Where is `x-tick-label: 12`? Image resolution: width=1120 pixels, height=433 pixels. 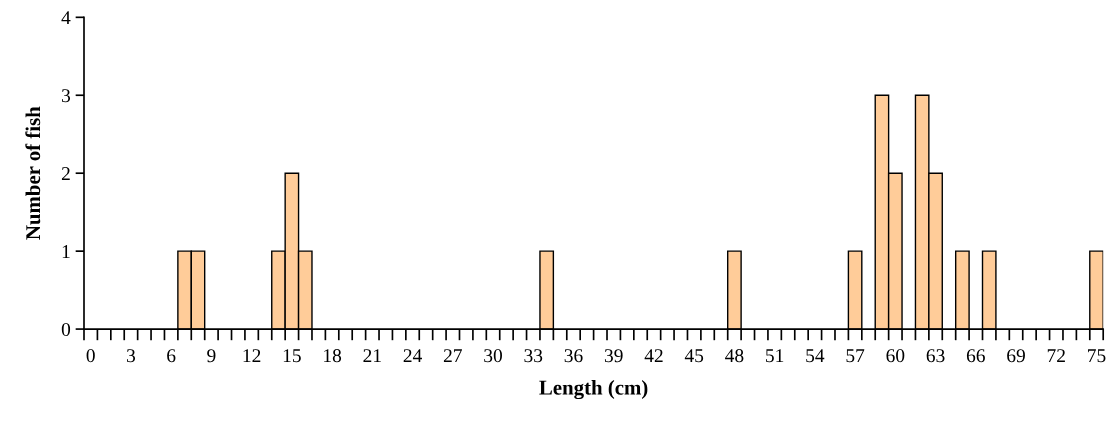 x-tick-label: 12 is located at coordinates (252, 356).